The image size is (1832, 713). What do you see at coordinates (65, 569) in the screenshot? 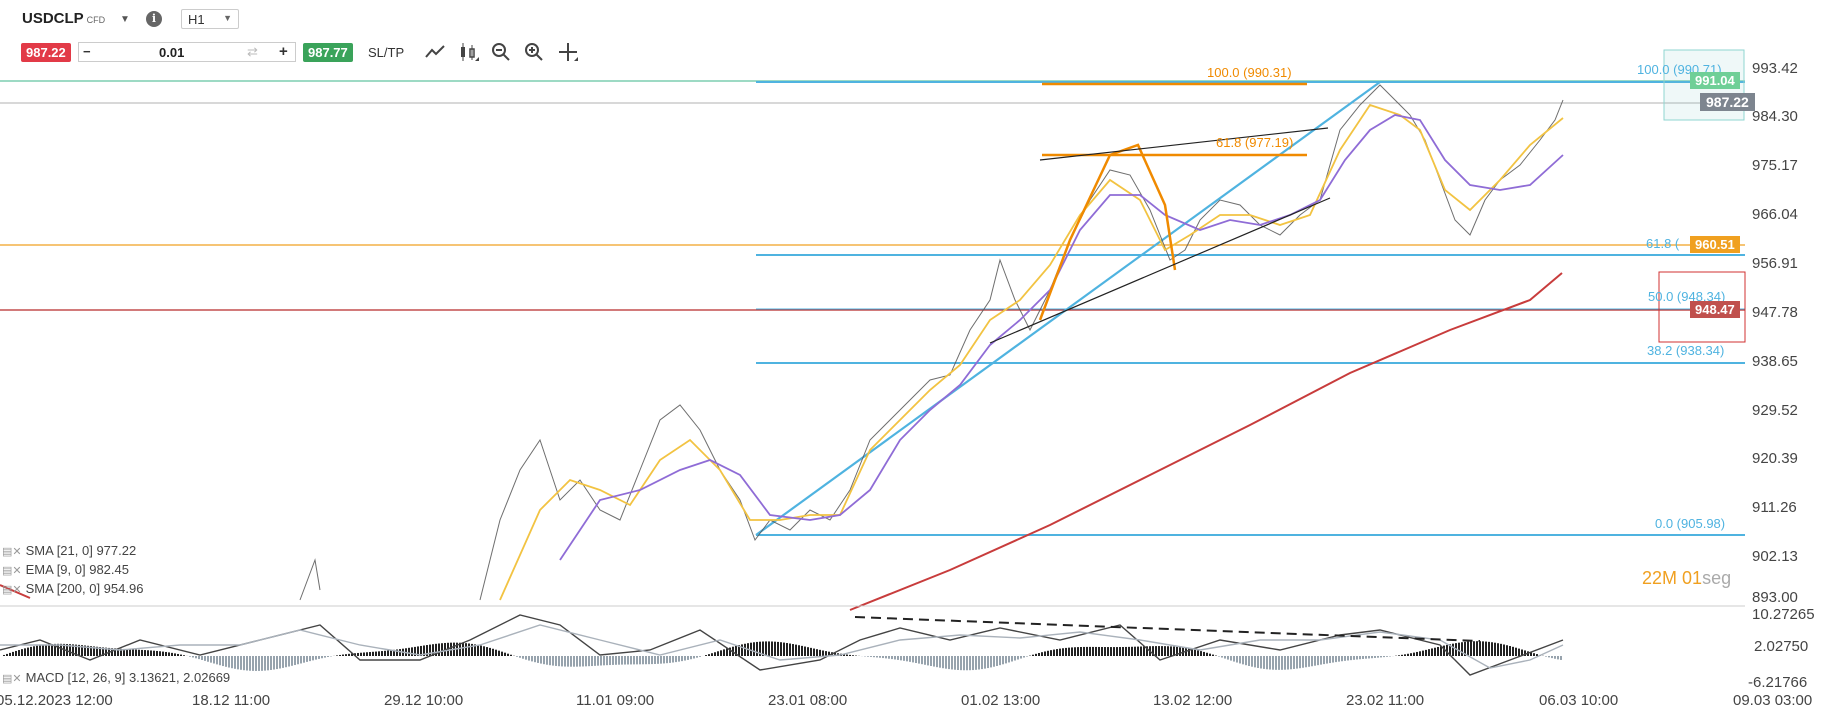
I see `legend-ema9: ▤✕ EMA [9, 0] 982.45` at bounding box center [65, 569].